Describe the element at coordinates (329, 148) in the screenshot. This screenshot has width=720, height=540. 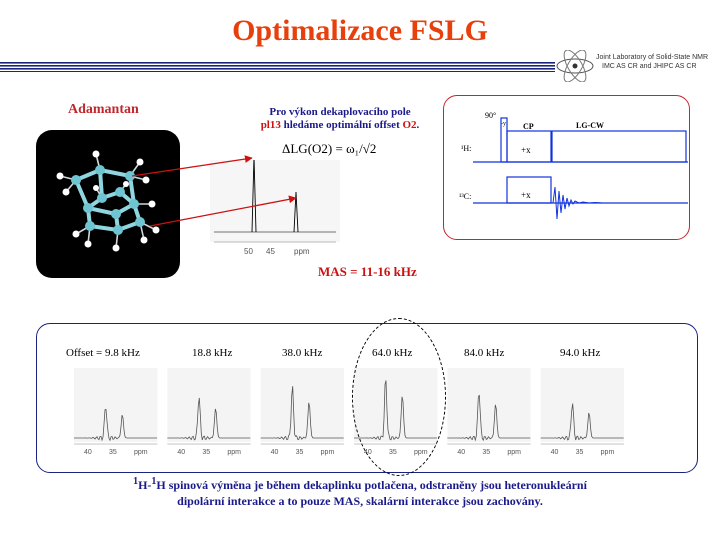
I see `lg-offset-formula: ΔLG(O2) = ω₁/√2` at that location.